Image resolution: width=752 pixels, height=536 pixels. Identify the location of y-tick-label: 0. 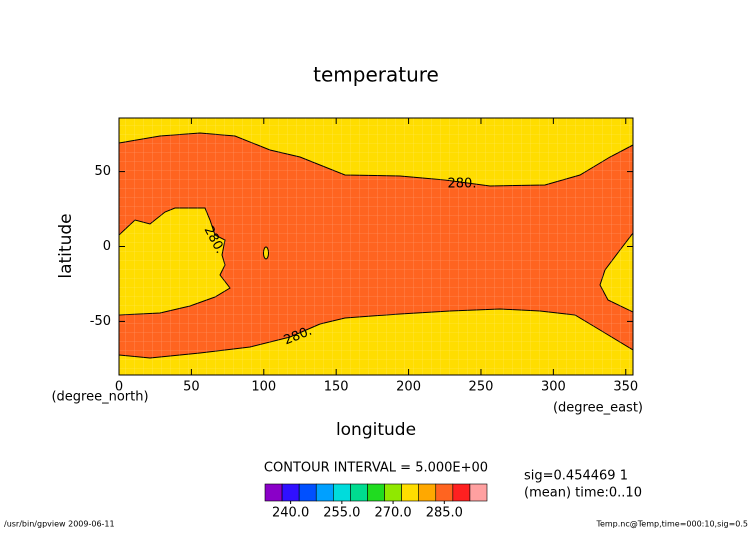
(107, 246).